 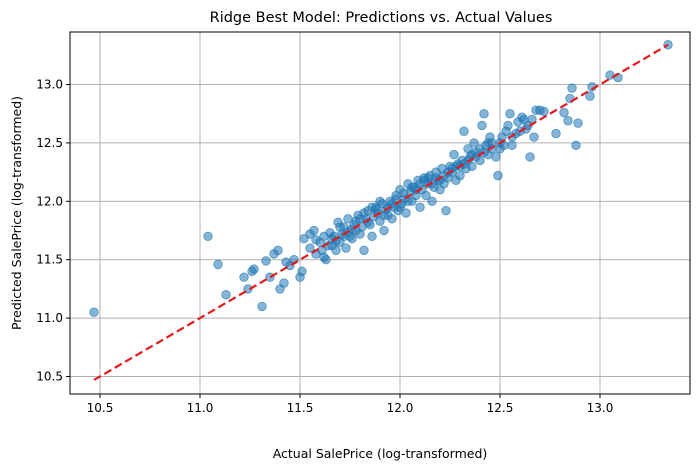 What do you see at coordinates (380, 453) in the screenshot?
I see `x-axis-label: Actual SalePrice (log-transformed)` at bounding box center [380, 453].